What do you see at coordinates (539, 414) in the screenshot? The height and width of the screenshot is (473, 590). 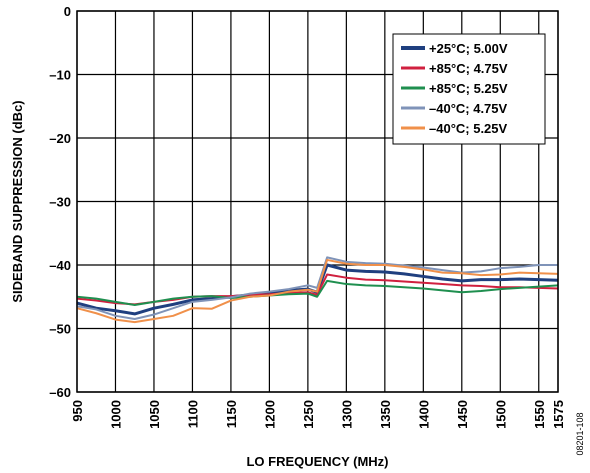 I see `x-tick-label: 1550` at bounding box center [539, 414].